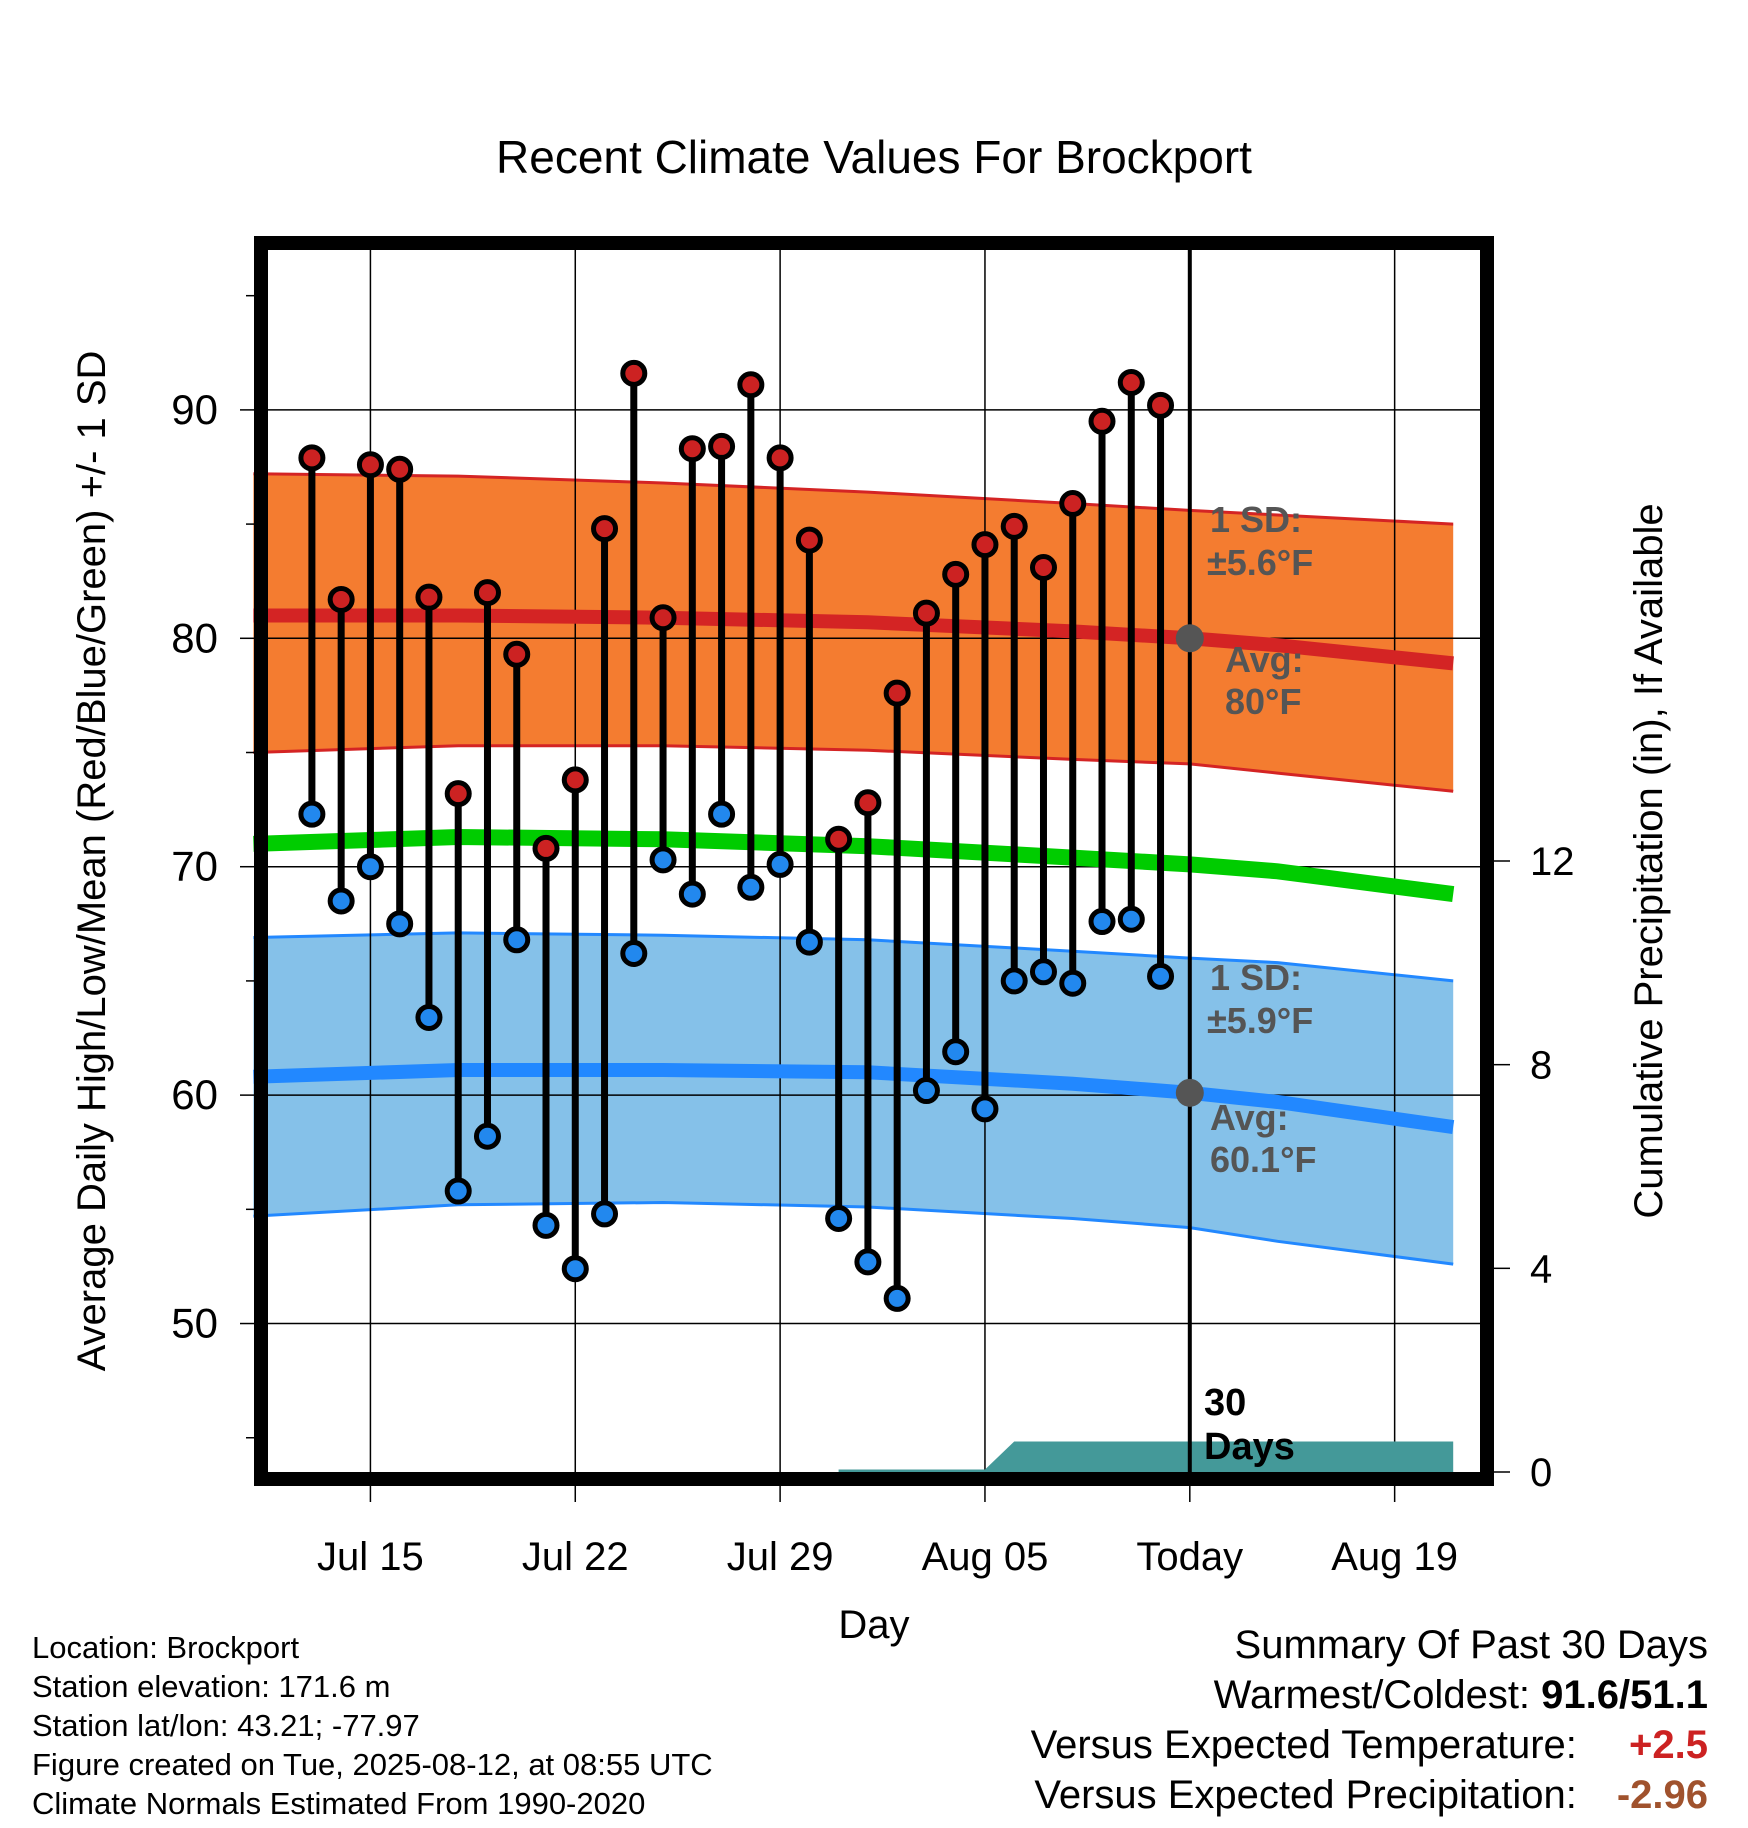 Image resolution: width=1748 pixels, height=1828 pixels. I want to click on low-sd-value: ±5.9°F, so click(1260, 1020).